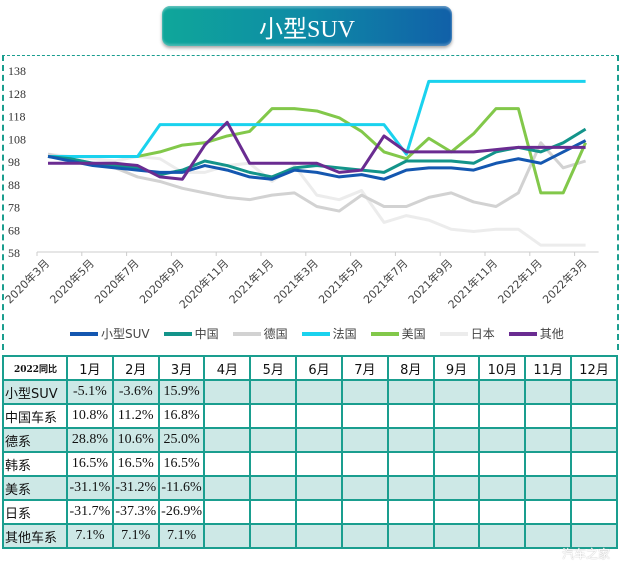 This screenshot has width=620, height=568. I want to click on legend-item: 小型SUV, so click(110, 333).